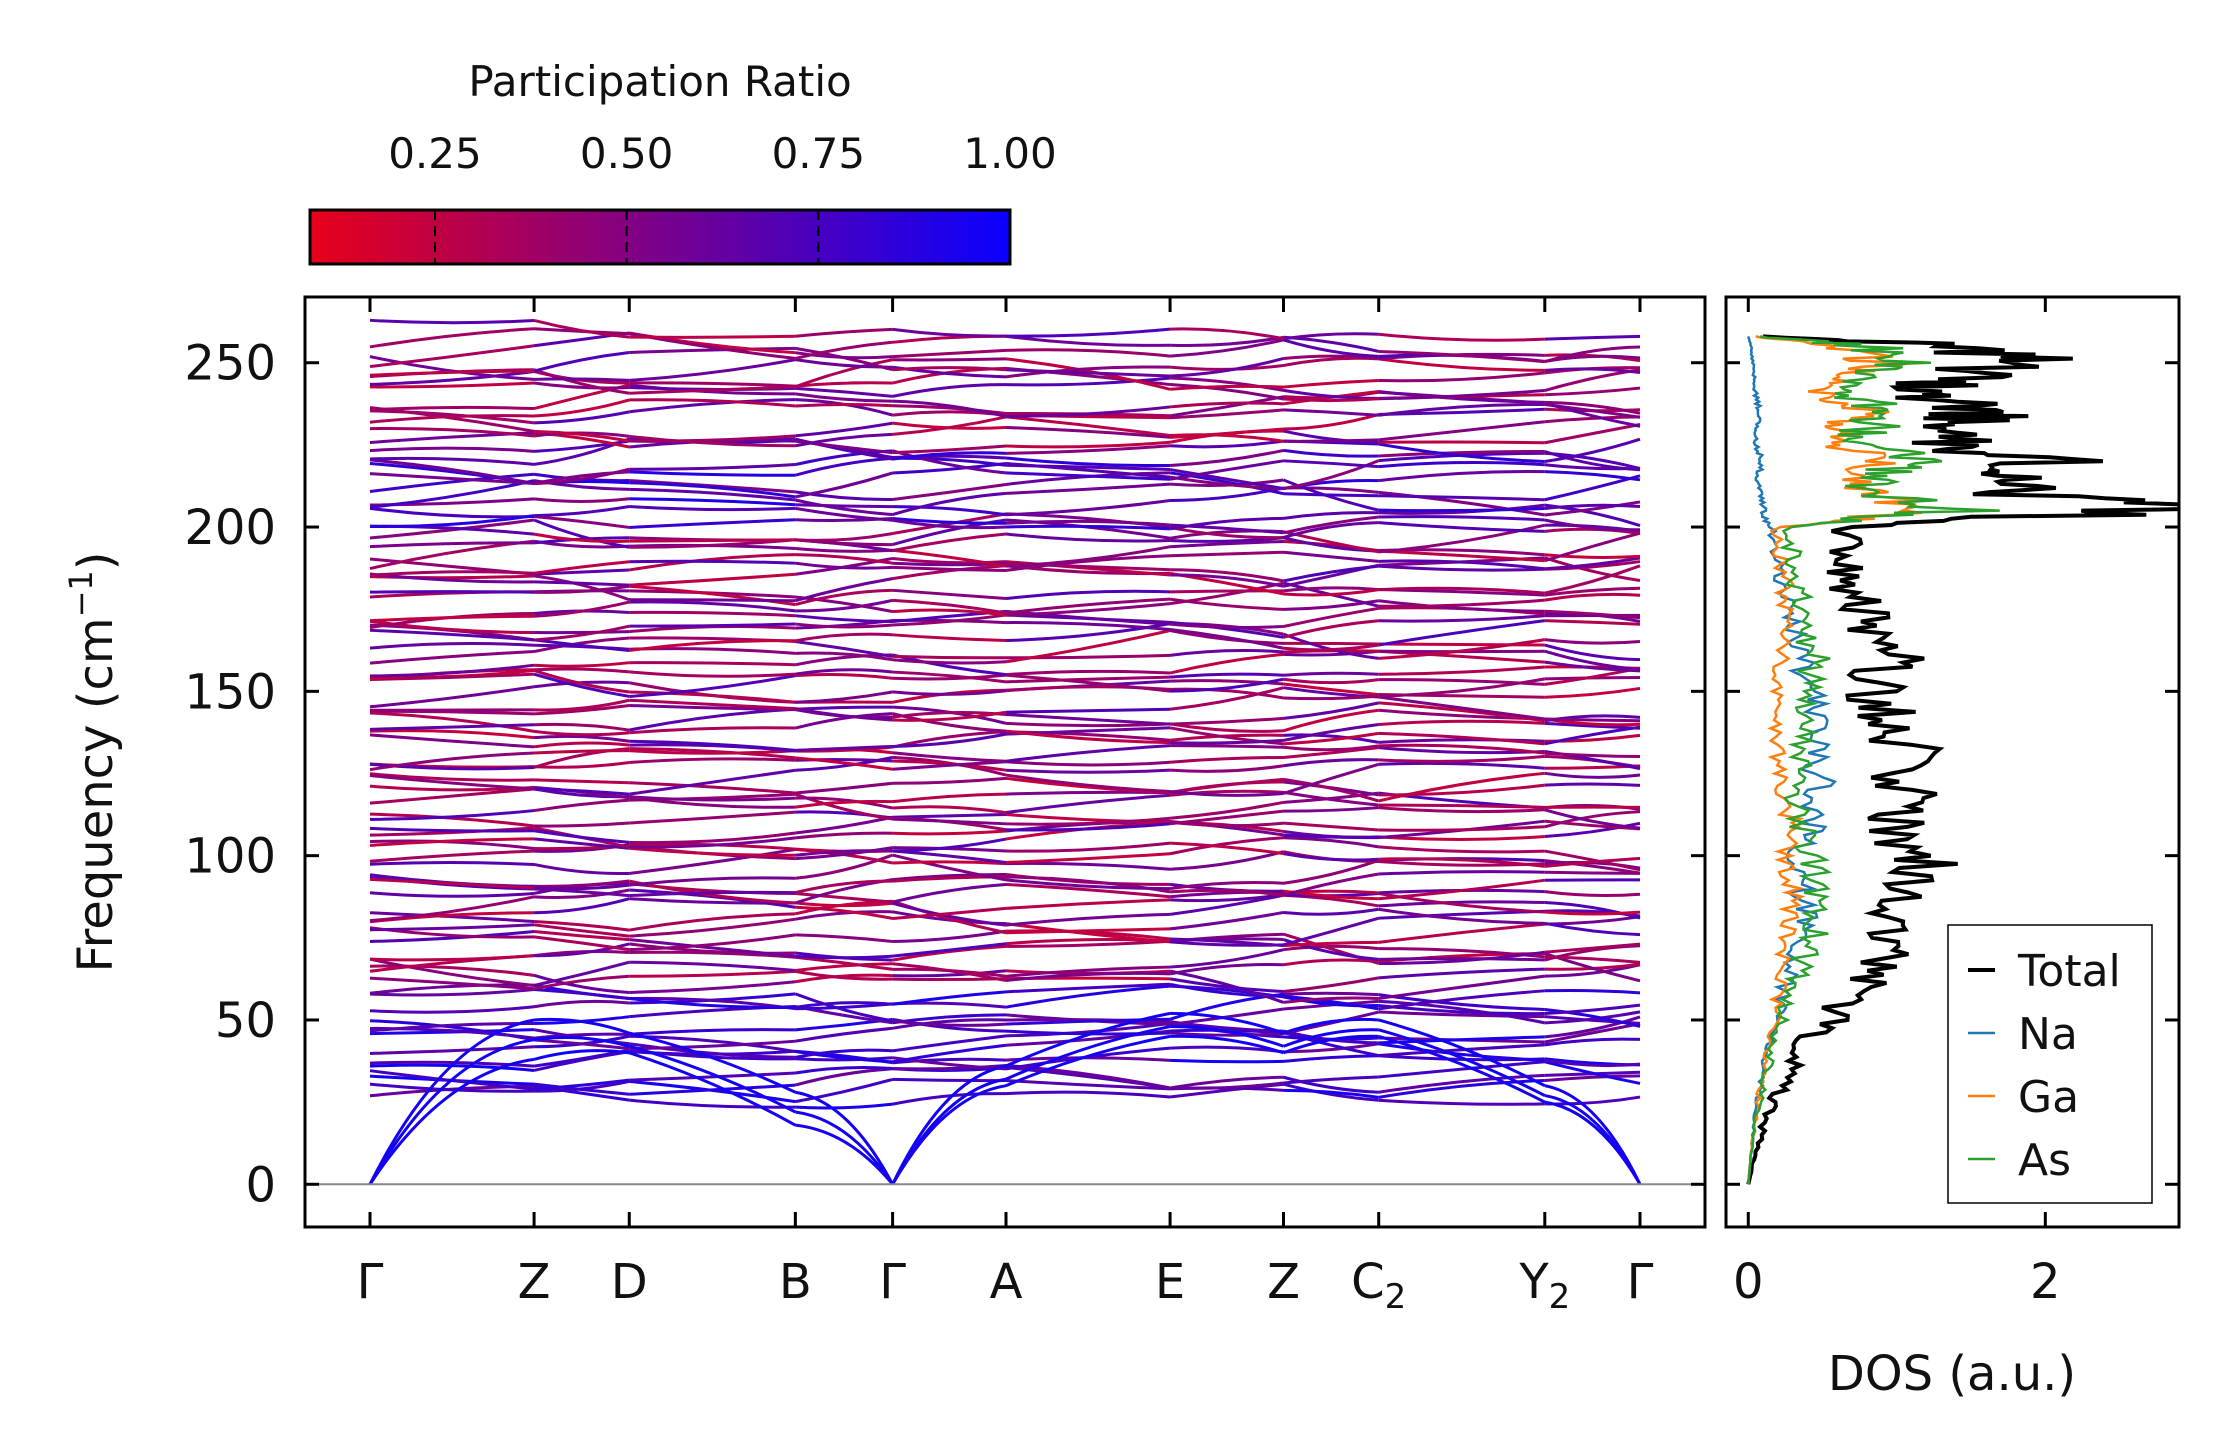  I want to click on kpoint-label: Z, so click(534, 1282).